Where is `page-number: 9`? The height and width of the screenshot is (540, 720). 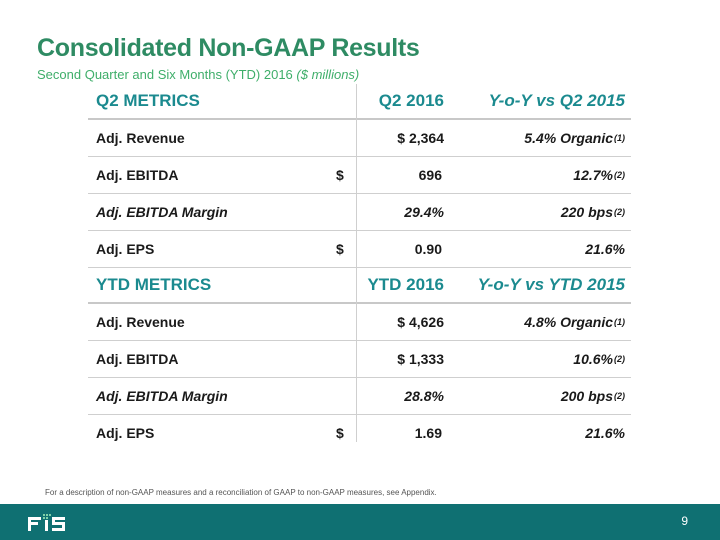
page-number: 9 is located at coordinates (684, 521).